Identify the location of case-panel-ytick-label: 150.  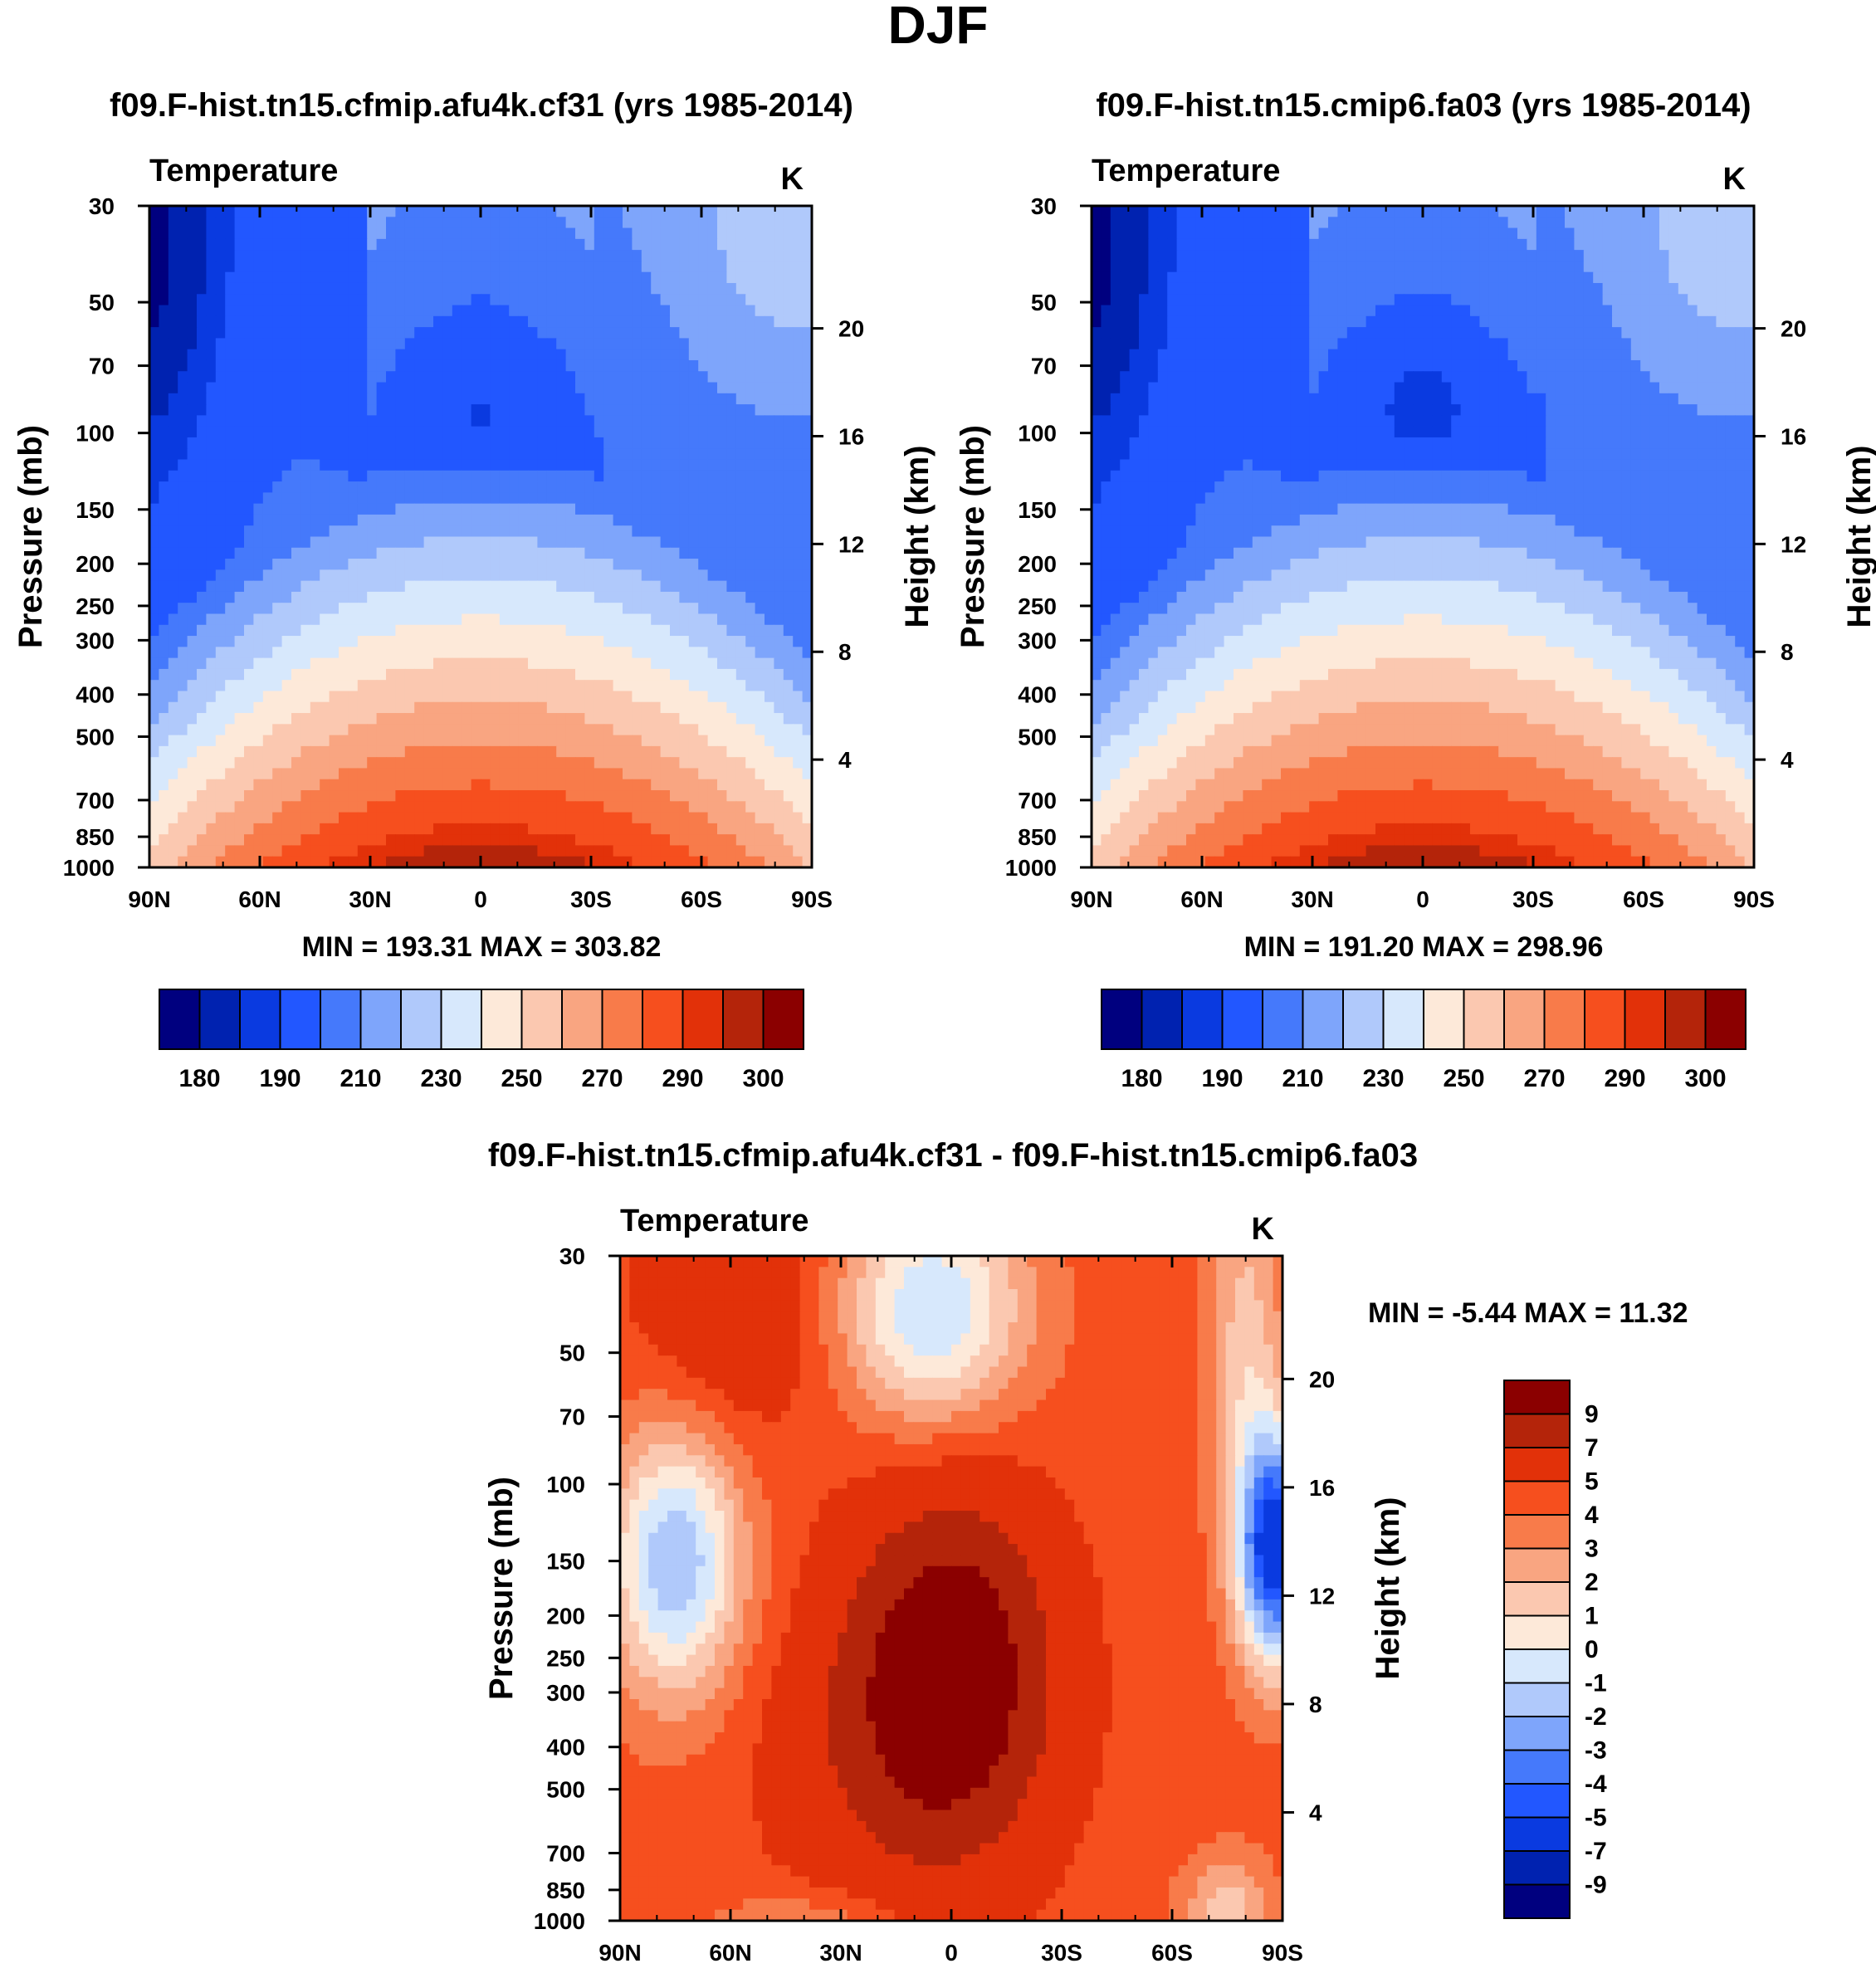
(95, 510).